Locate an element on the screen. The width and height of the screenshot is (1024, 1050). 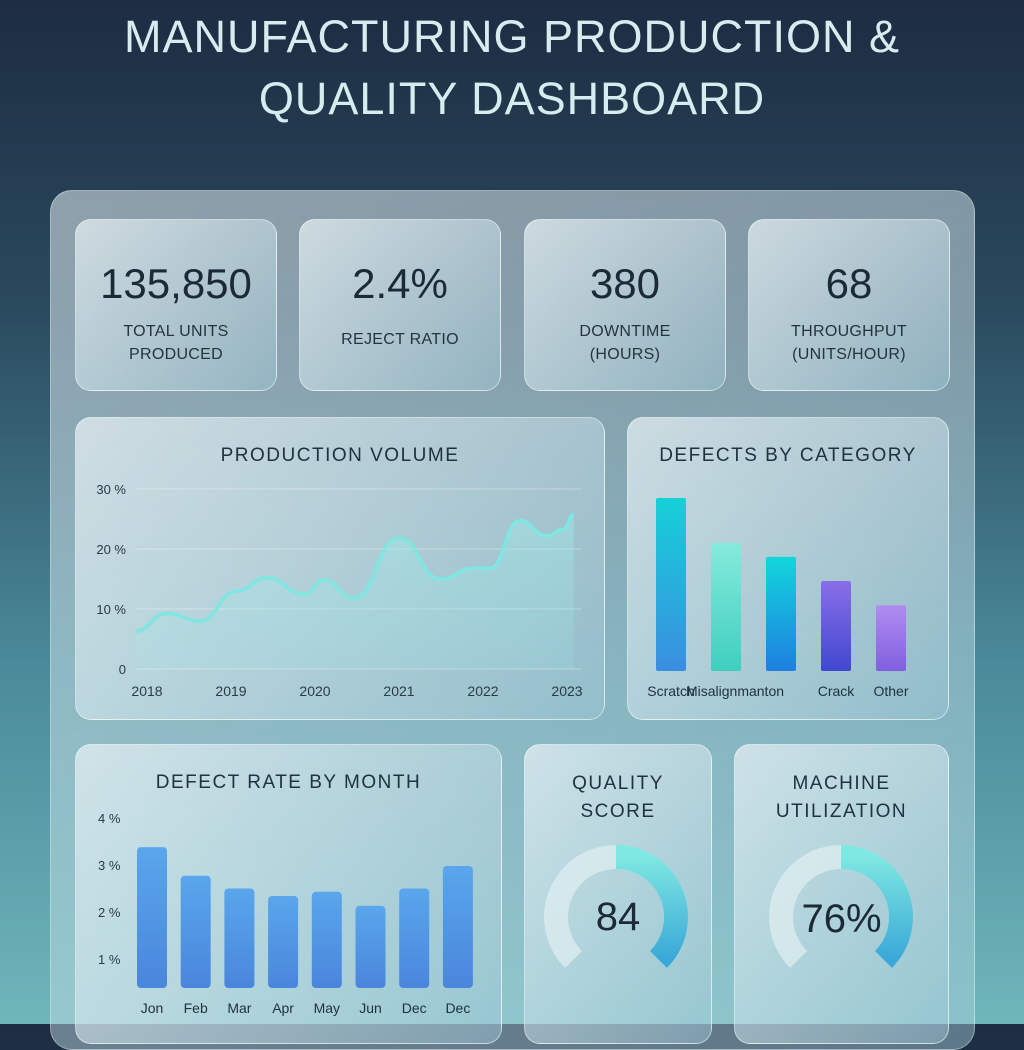
month-label: Feb is located at coordinates (196, 1008).